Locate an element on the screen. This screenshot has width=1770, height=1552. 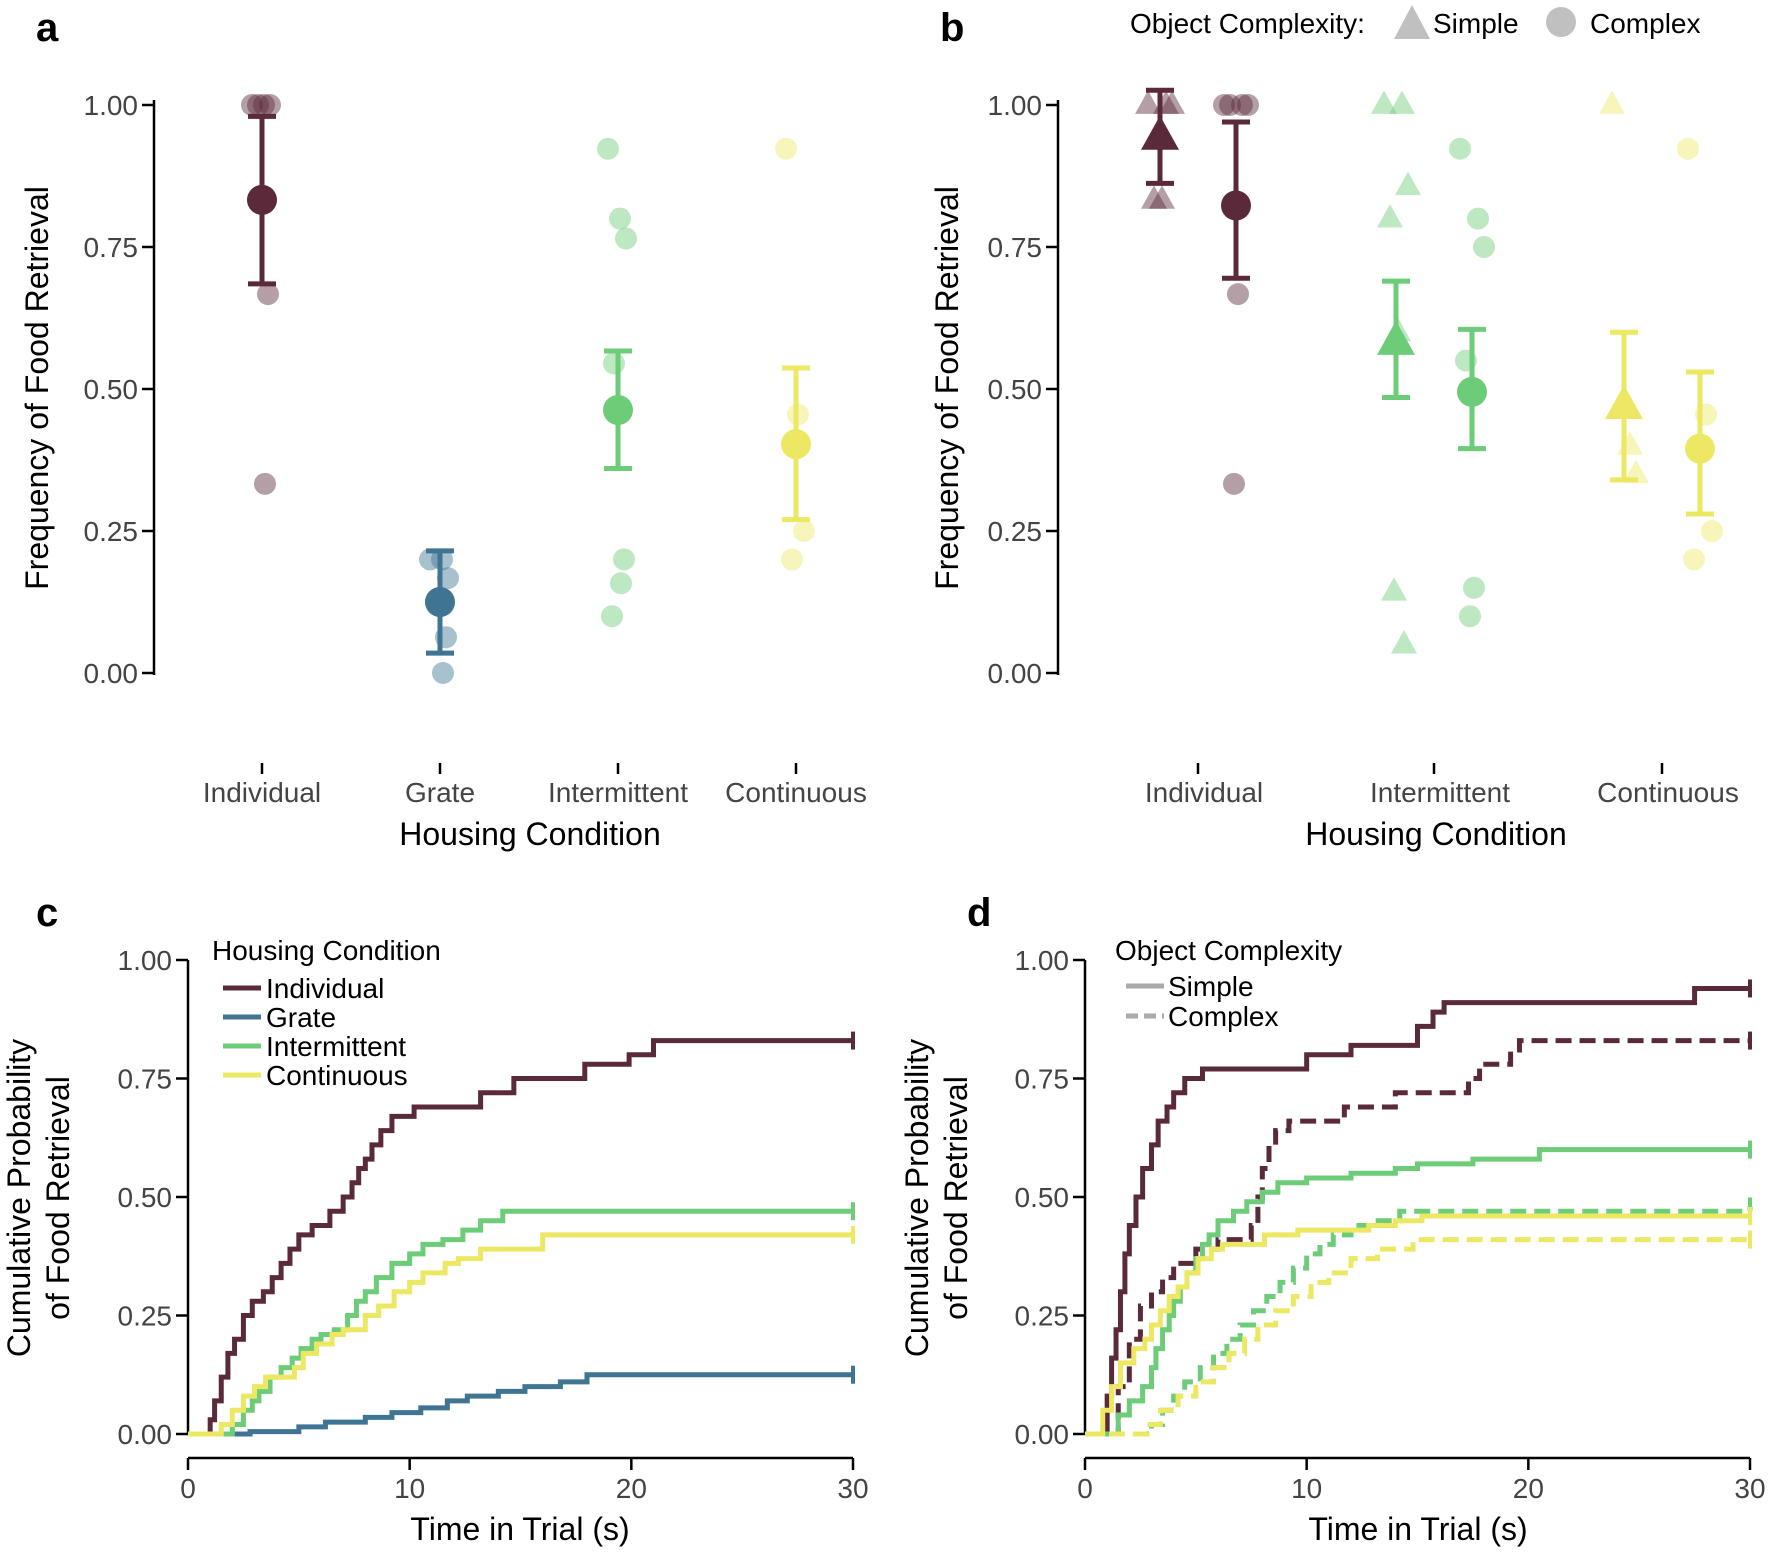
panel-b-x-ticks: Individual Intermittent Continuous is located at coordinates (1442, 785).